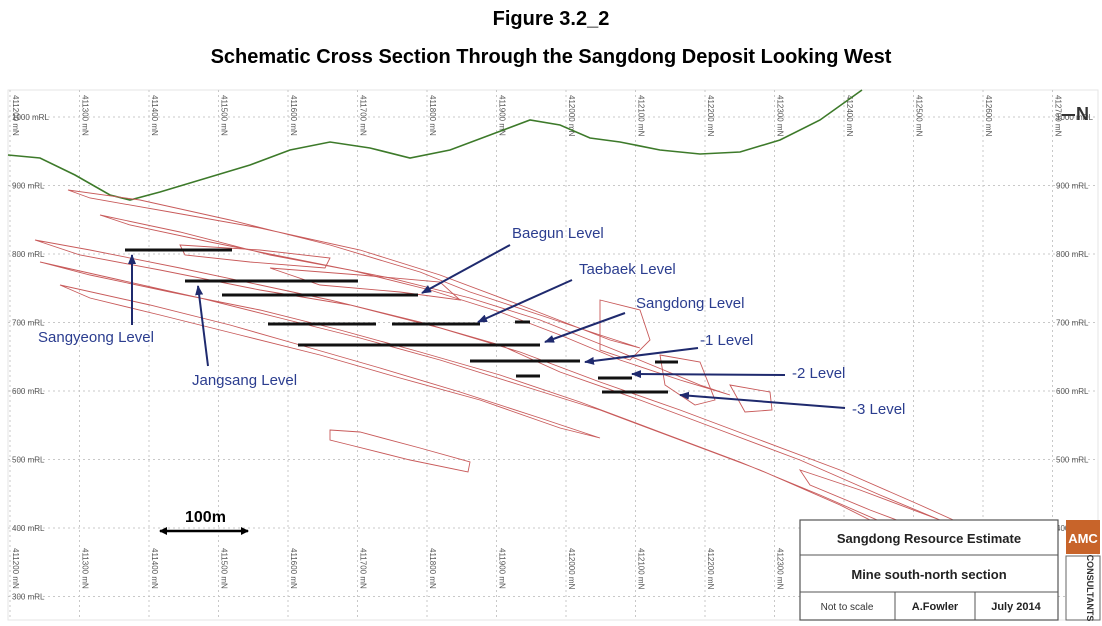 This screenshot has height=626, width=1102. What do you see at coordinates (818, 373) in the screenshot?
I see `minus2-level-label: -2 Level` at bounding box center [818, 373].